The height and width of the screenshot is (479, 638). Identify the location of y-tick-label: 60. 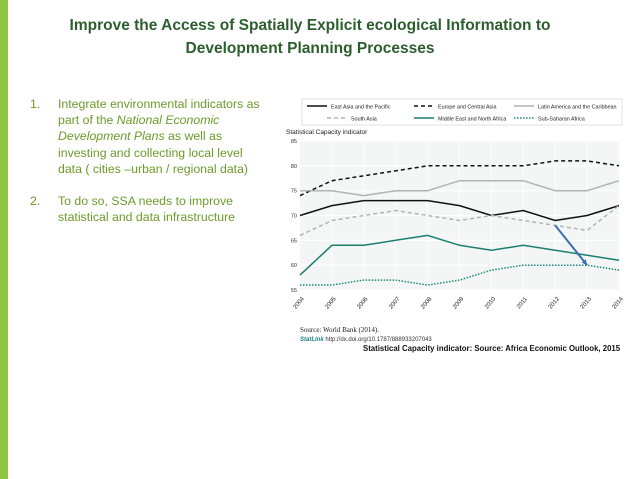
(294, 266).